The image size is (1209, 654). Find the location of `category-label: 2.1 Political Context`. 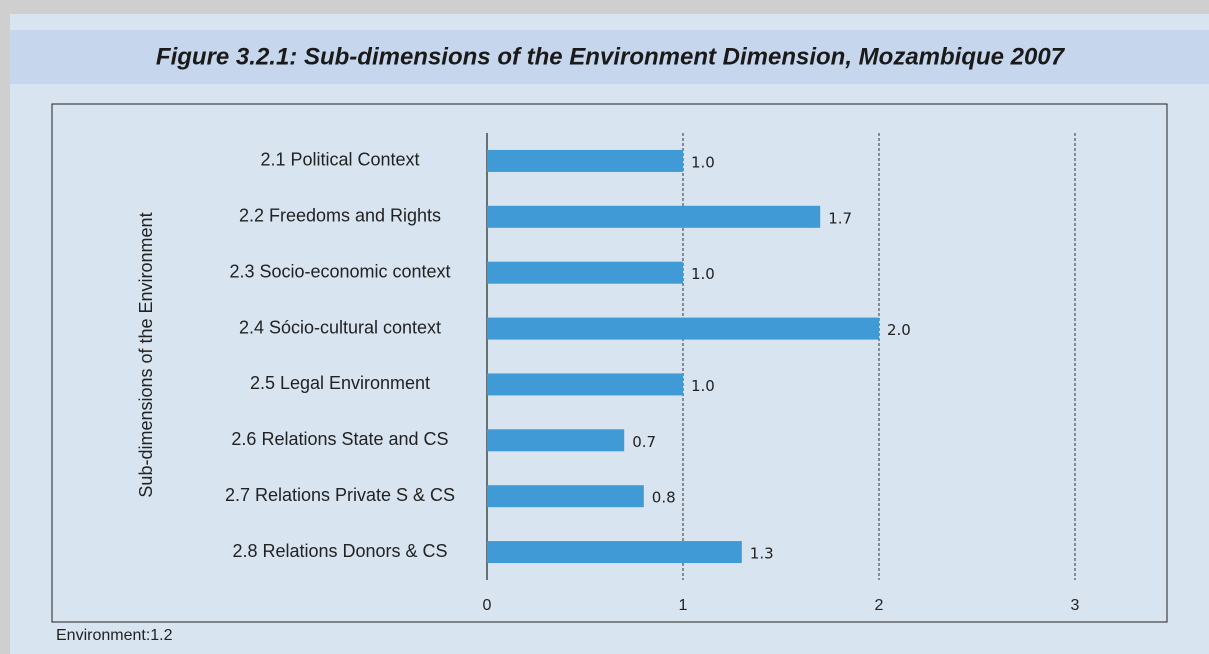

category-label: 2.1 Political Context is located at coordinates (339, 160).